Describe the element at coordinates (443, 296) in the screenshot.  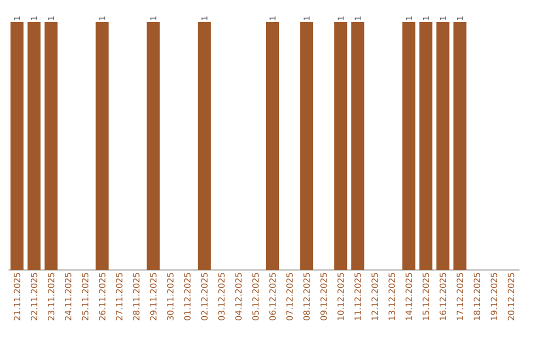
I see `x-tick-label: 16.12.2025` at that location.